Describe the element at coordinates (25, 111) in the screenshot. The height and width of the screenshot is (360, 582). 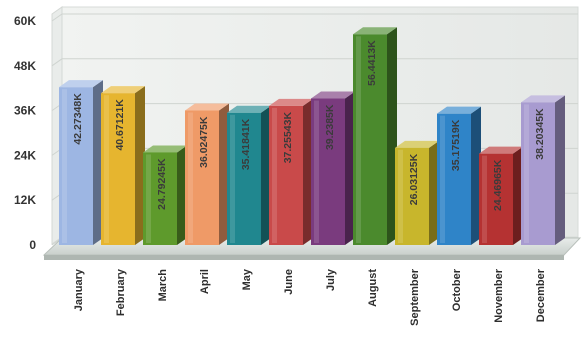
I see `y-tick-label: 36K` at that location.